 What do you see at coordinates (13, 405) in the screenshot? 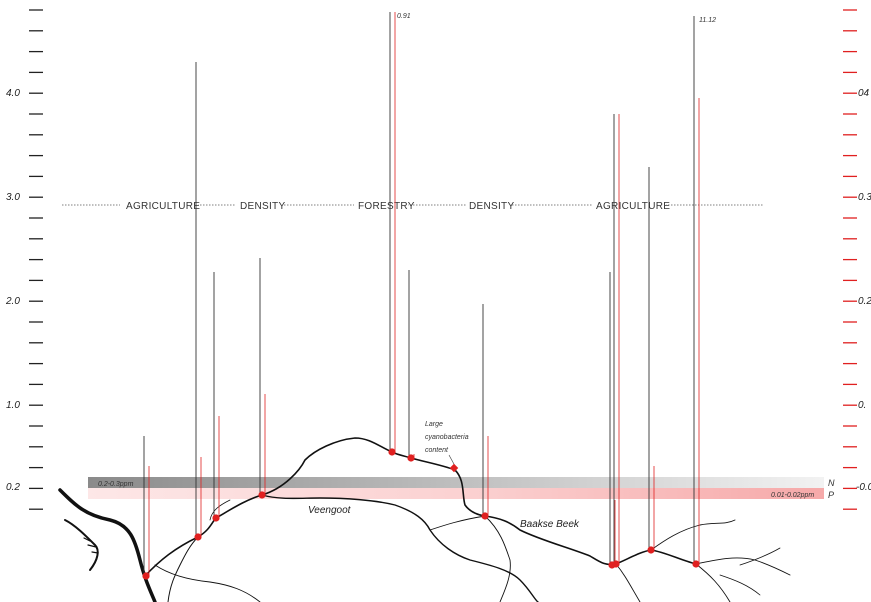
I see `left-tick-label-1: 1.0` at bounding box center [13, 405].